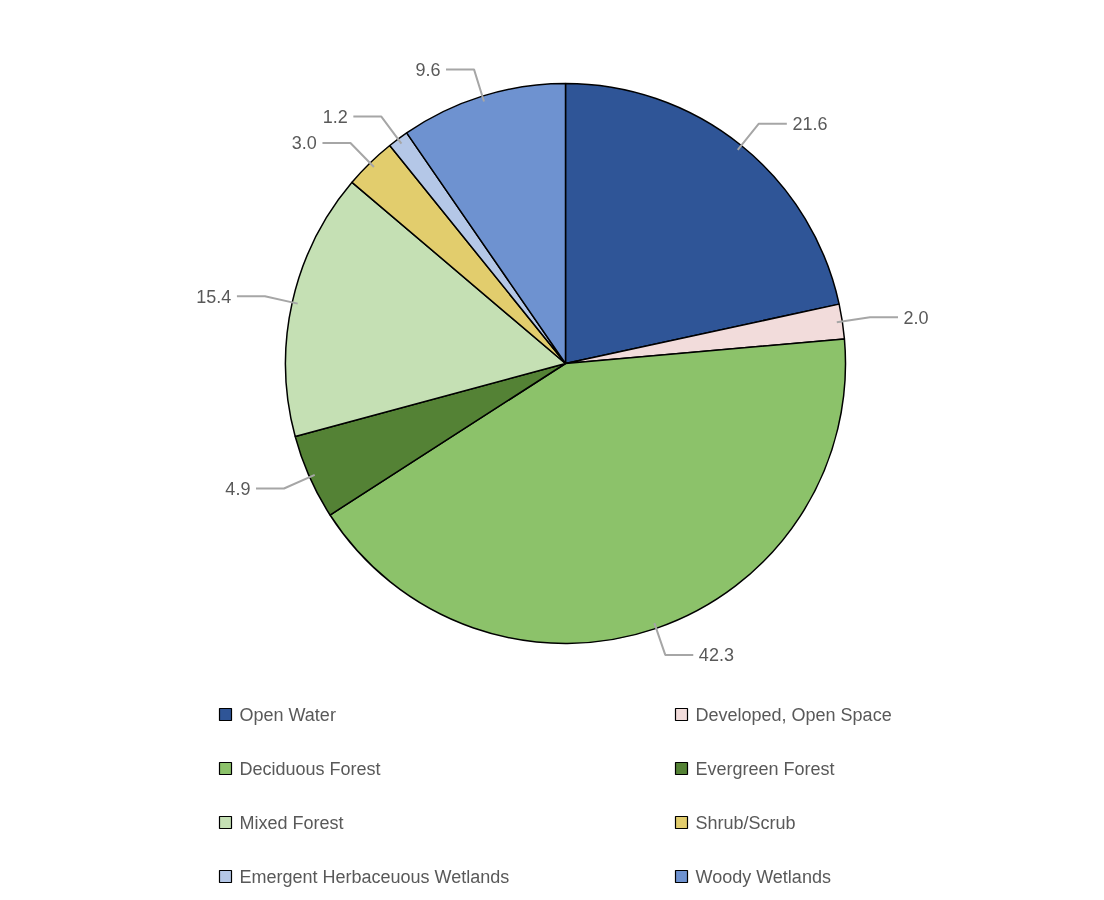 The height and width of the screenshot is (900, 1104). I want to click on legend-label: Deciduous Forest, so click(310, 768).